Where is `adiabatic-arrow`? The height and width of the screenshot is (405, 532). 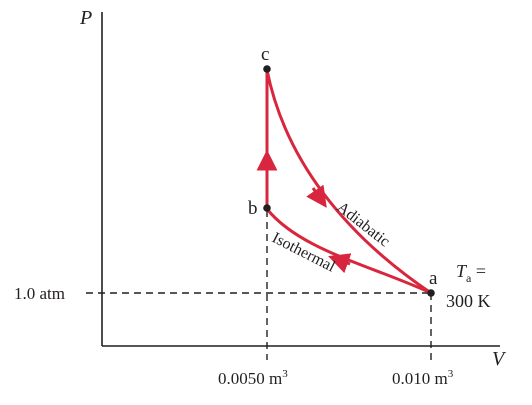
adiabatic-arrow is located at coordinates (316, 196).